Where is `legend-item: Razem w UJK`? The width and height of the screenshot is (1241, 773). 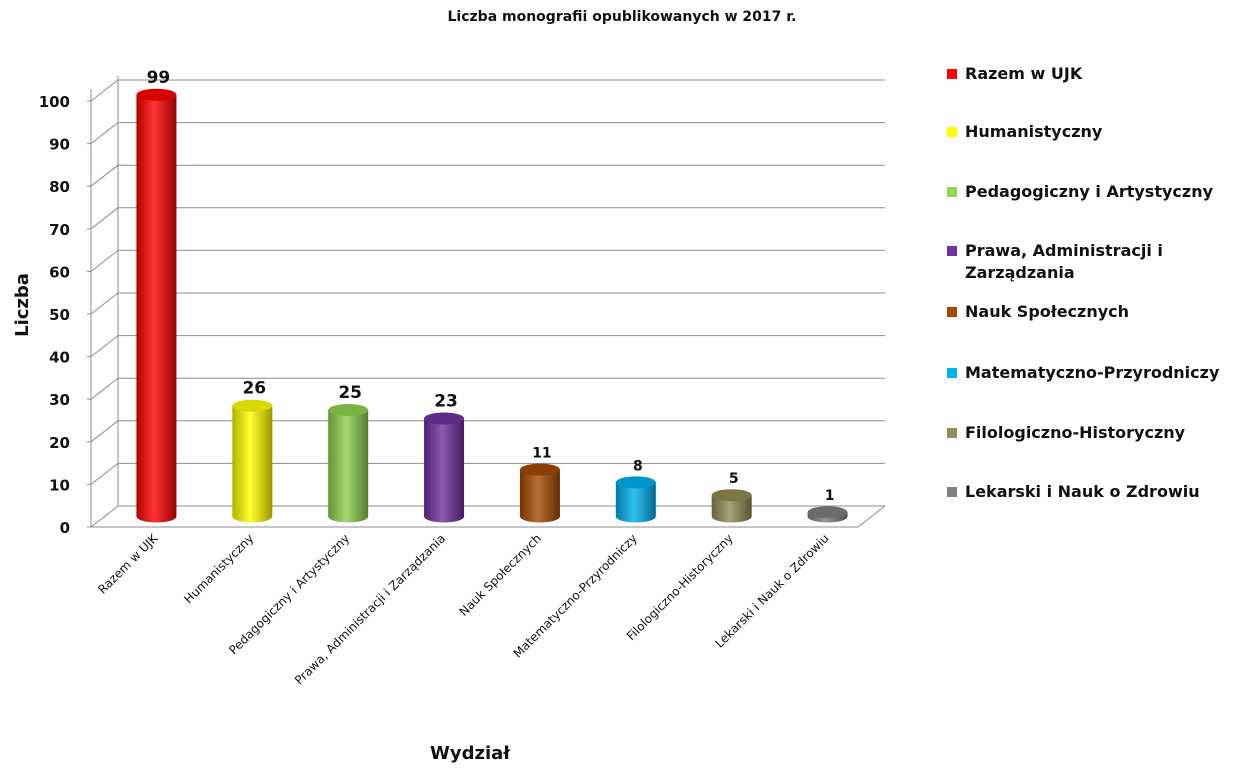
legend-item: Razem w UJK is located at coordinates (1092, 74).